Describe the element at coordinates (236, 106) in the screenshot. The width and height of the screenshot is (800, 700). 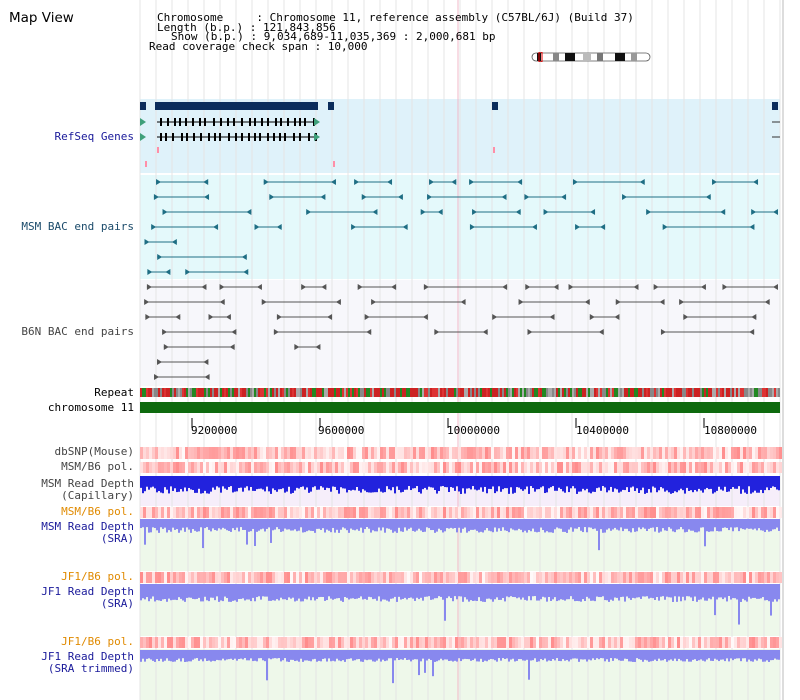
I see `refseq-gene-block` at that location.